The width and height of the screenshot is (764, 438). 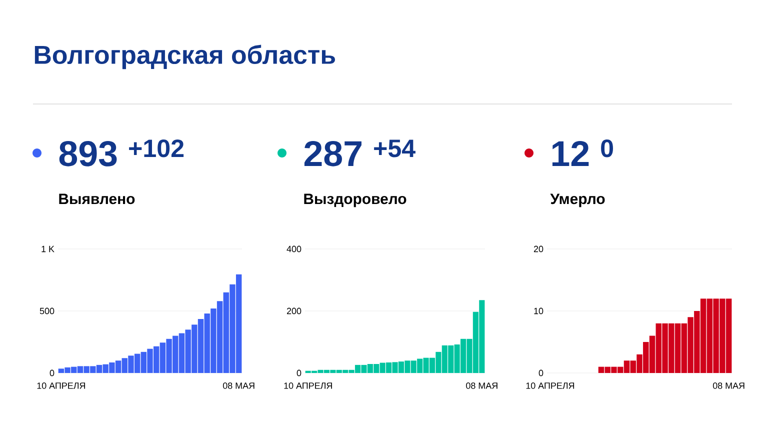 What do you see at coordinates (294, 249) in the screenshot?
I see `y-tick-label: 400` at bounding box center [294, 249].